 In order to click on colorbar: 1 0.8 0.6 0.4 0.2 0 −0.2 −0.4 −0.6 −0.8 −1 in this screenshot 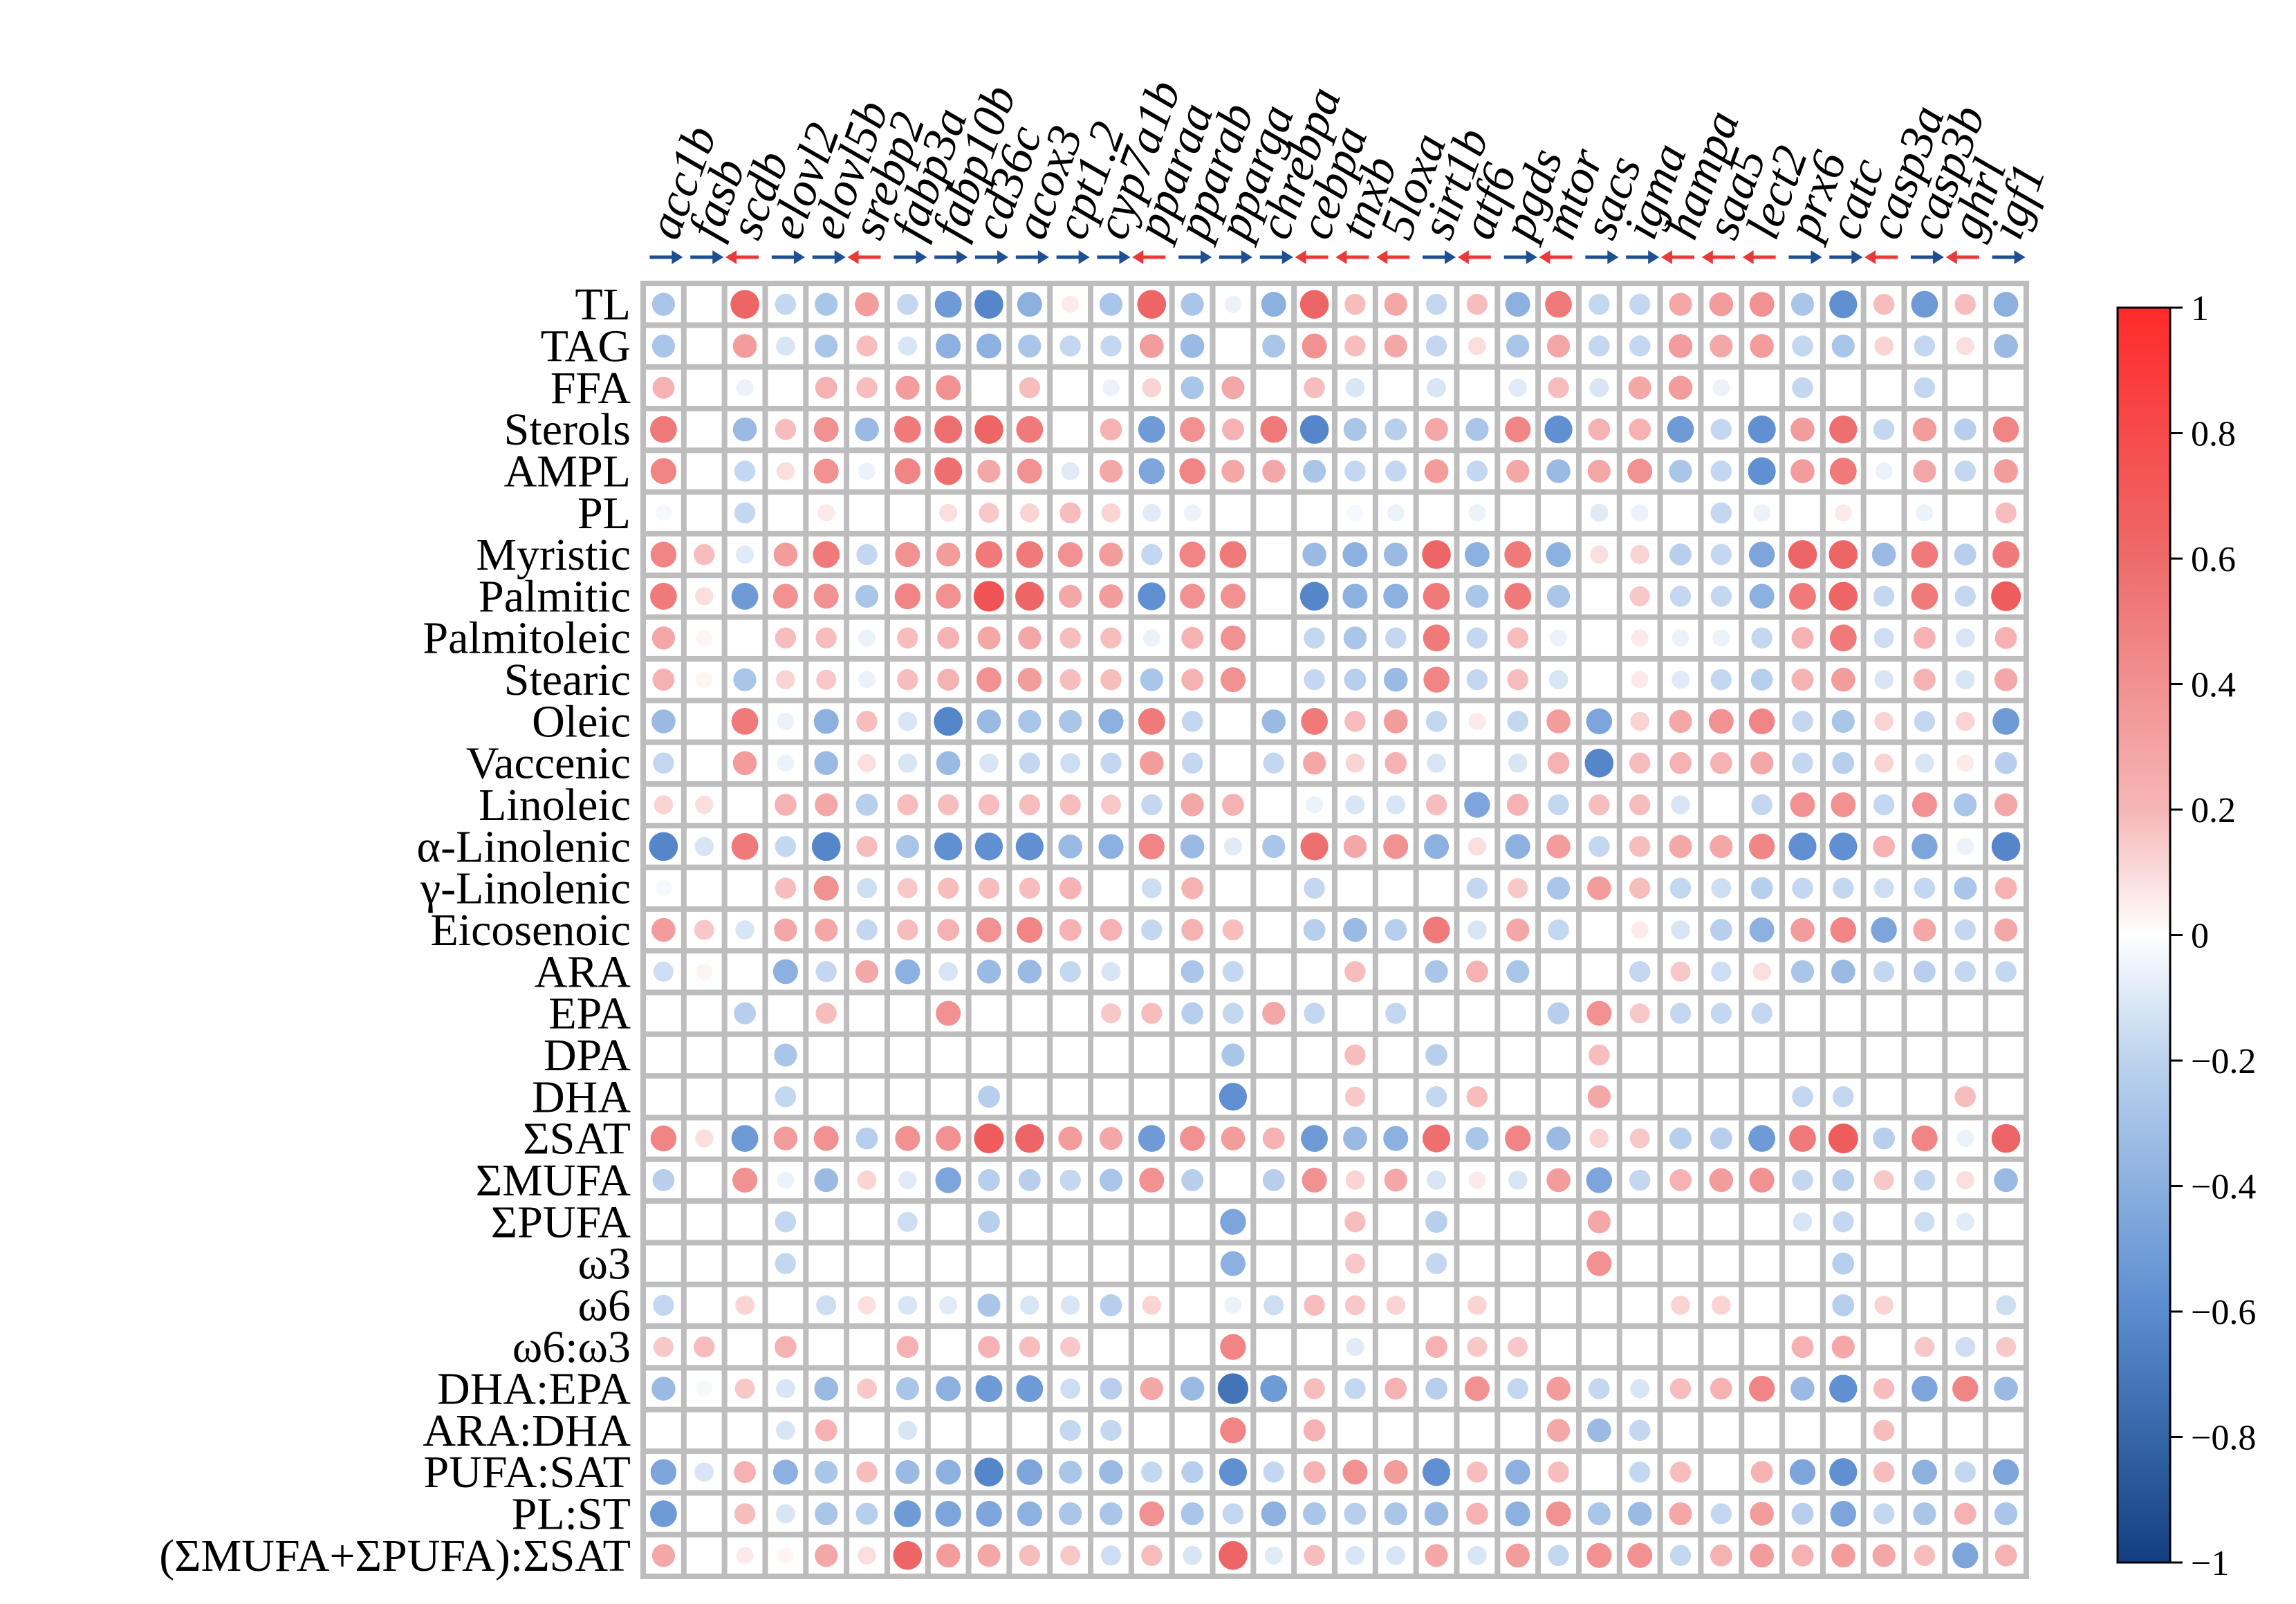, I will do `click(2186, 936)`.